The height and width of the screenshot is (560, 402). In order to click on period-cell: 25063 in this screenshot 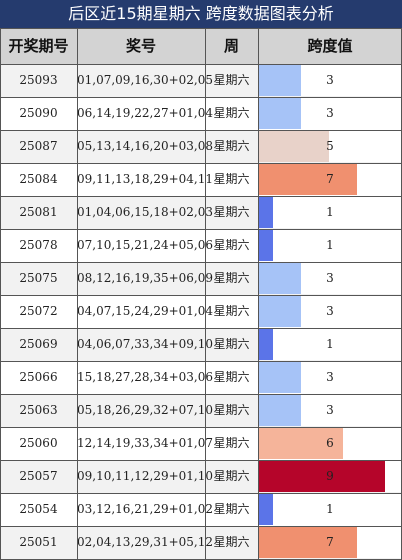, I will do `click(38, 410)`.